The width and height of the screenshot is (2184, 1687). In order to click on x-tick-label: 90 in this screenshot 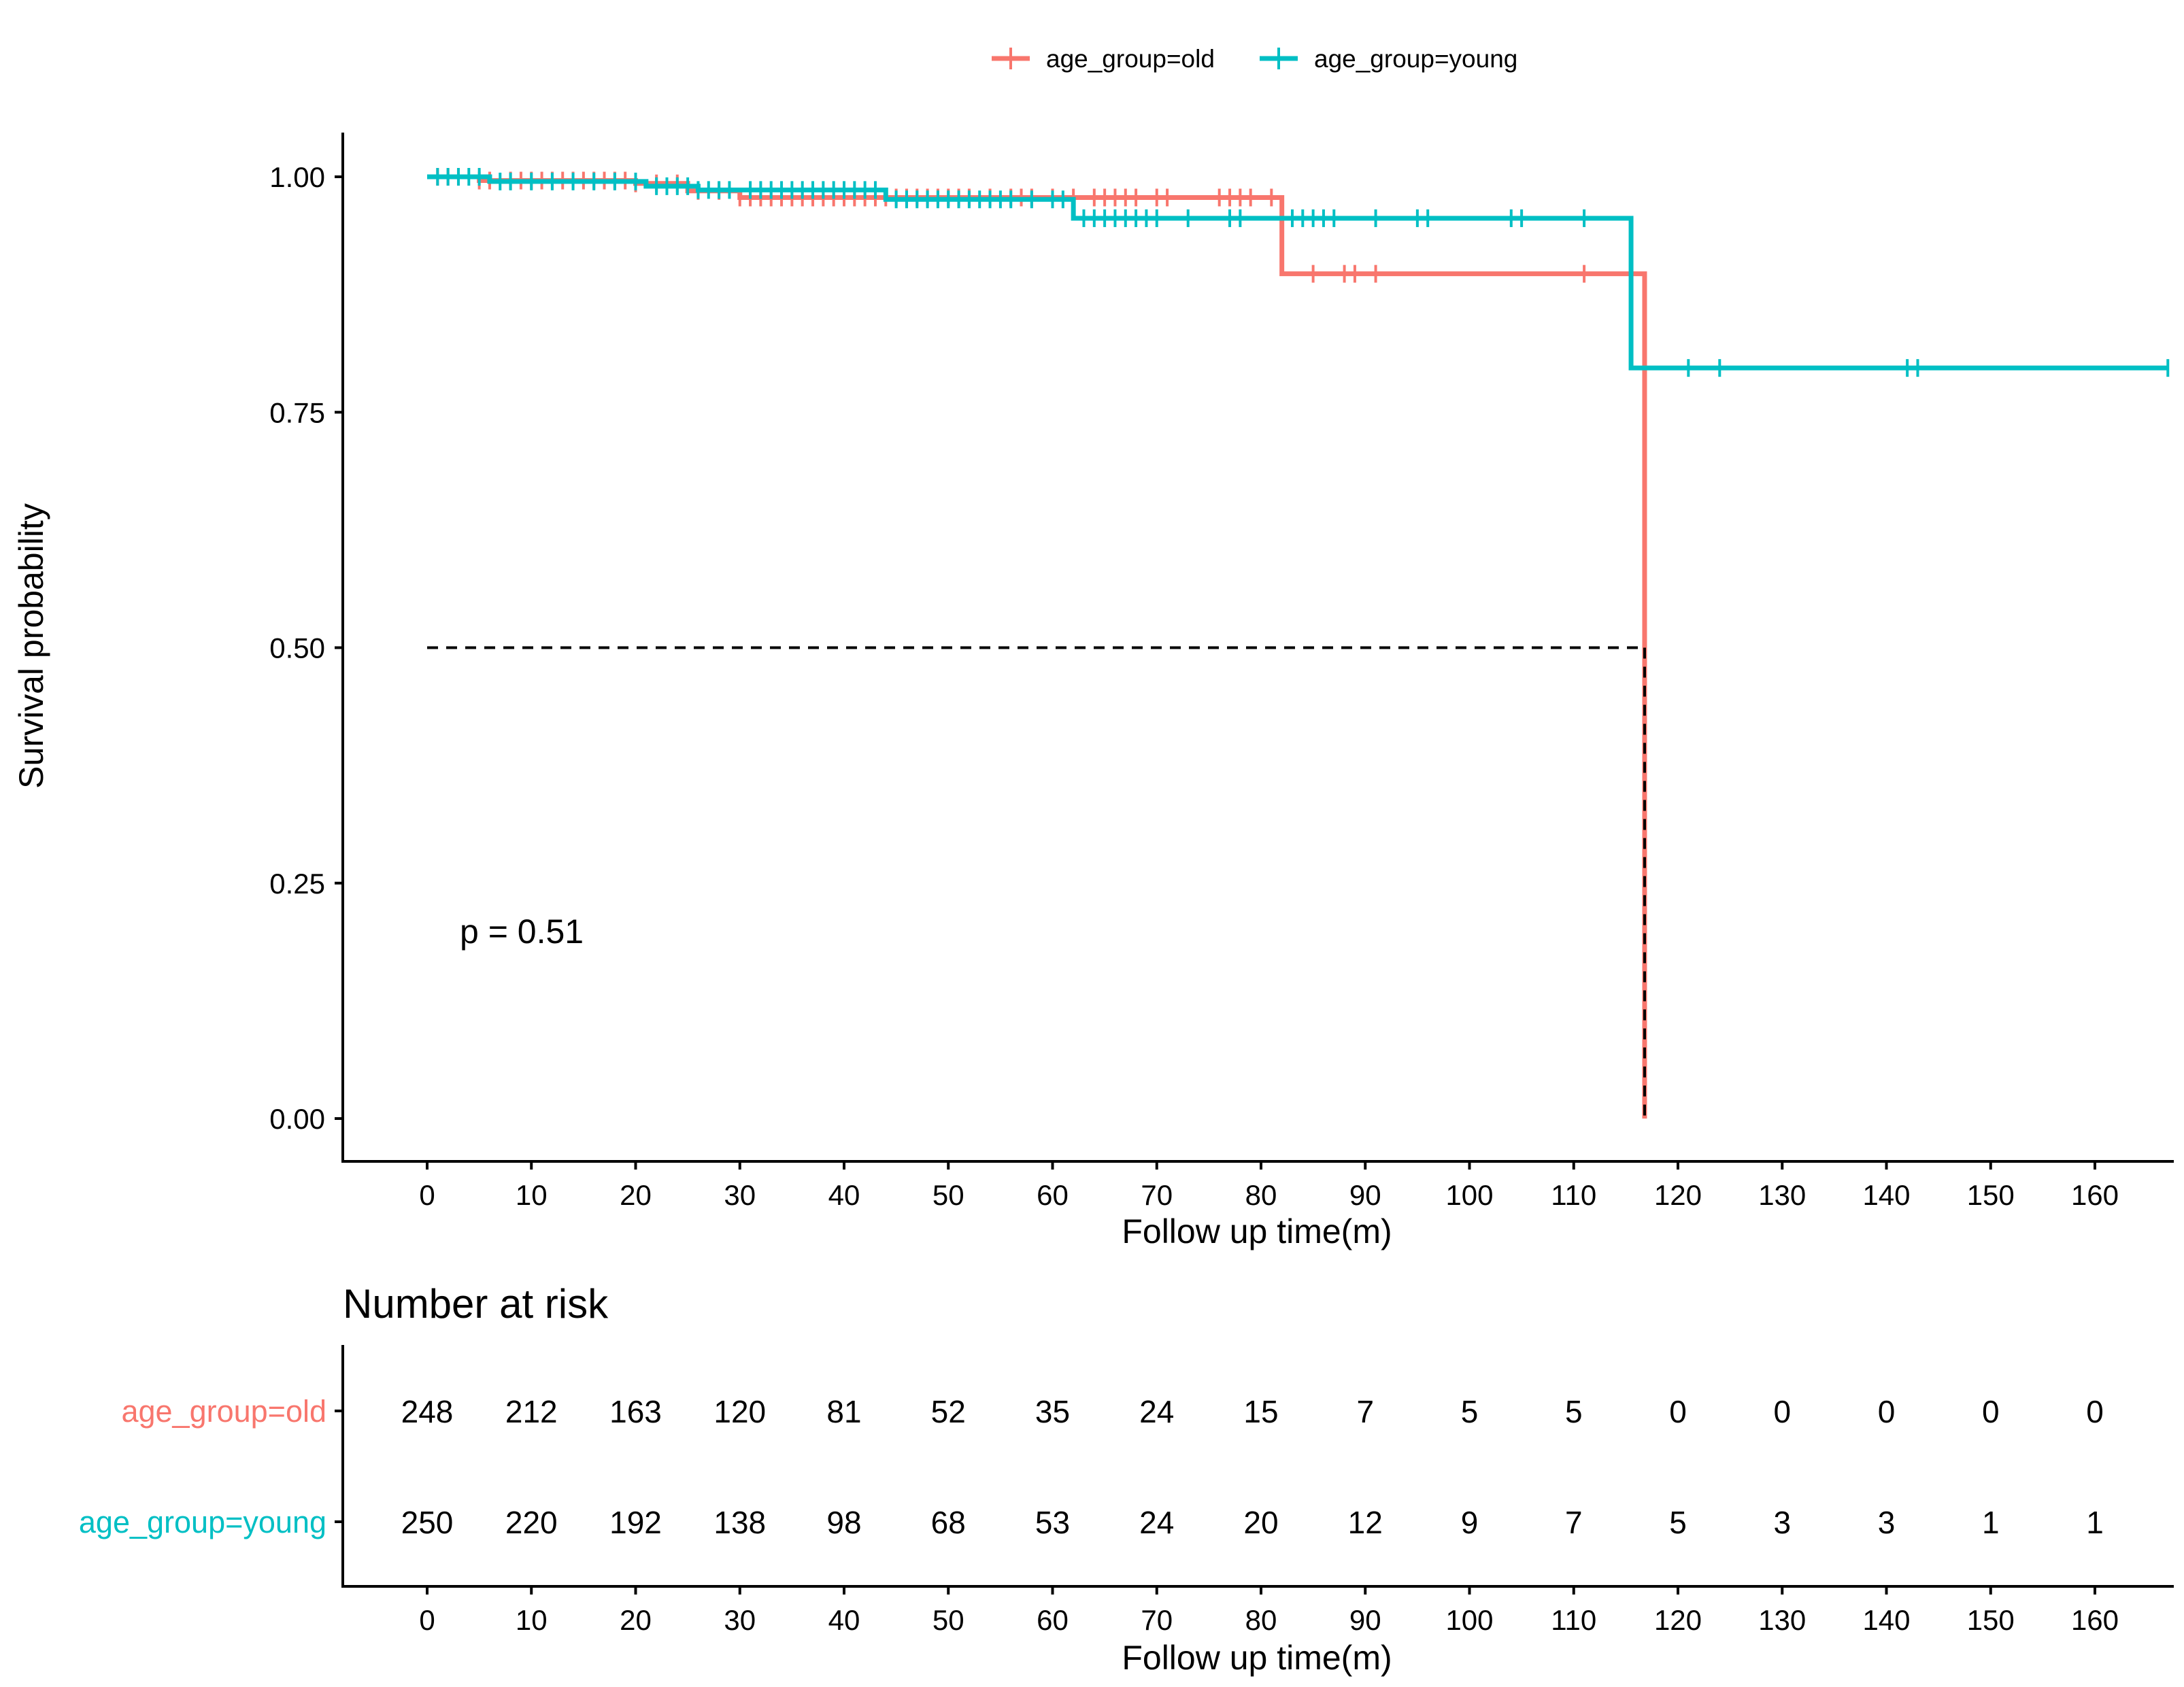, I will do `click(1365, 1195)`.